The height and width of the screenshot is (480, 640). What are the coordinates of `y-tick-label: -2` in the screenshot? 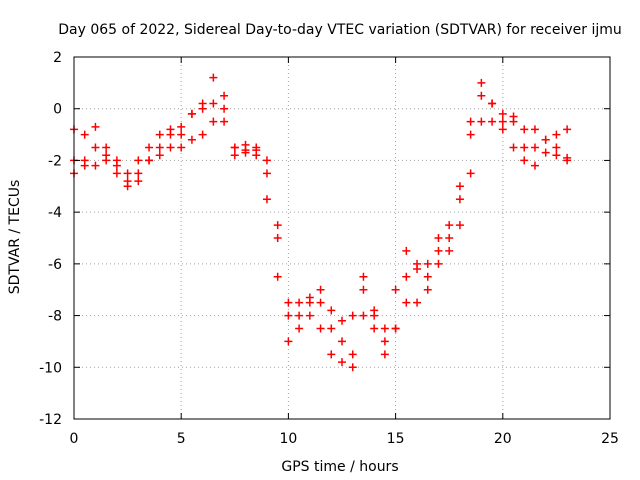 It's located at (55, 161).